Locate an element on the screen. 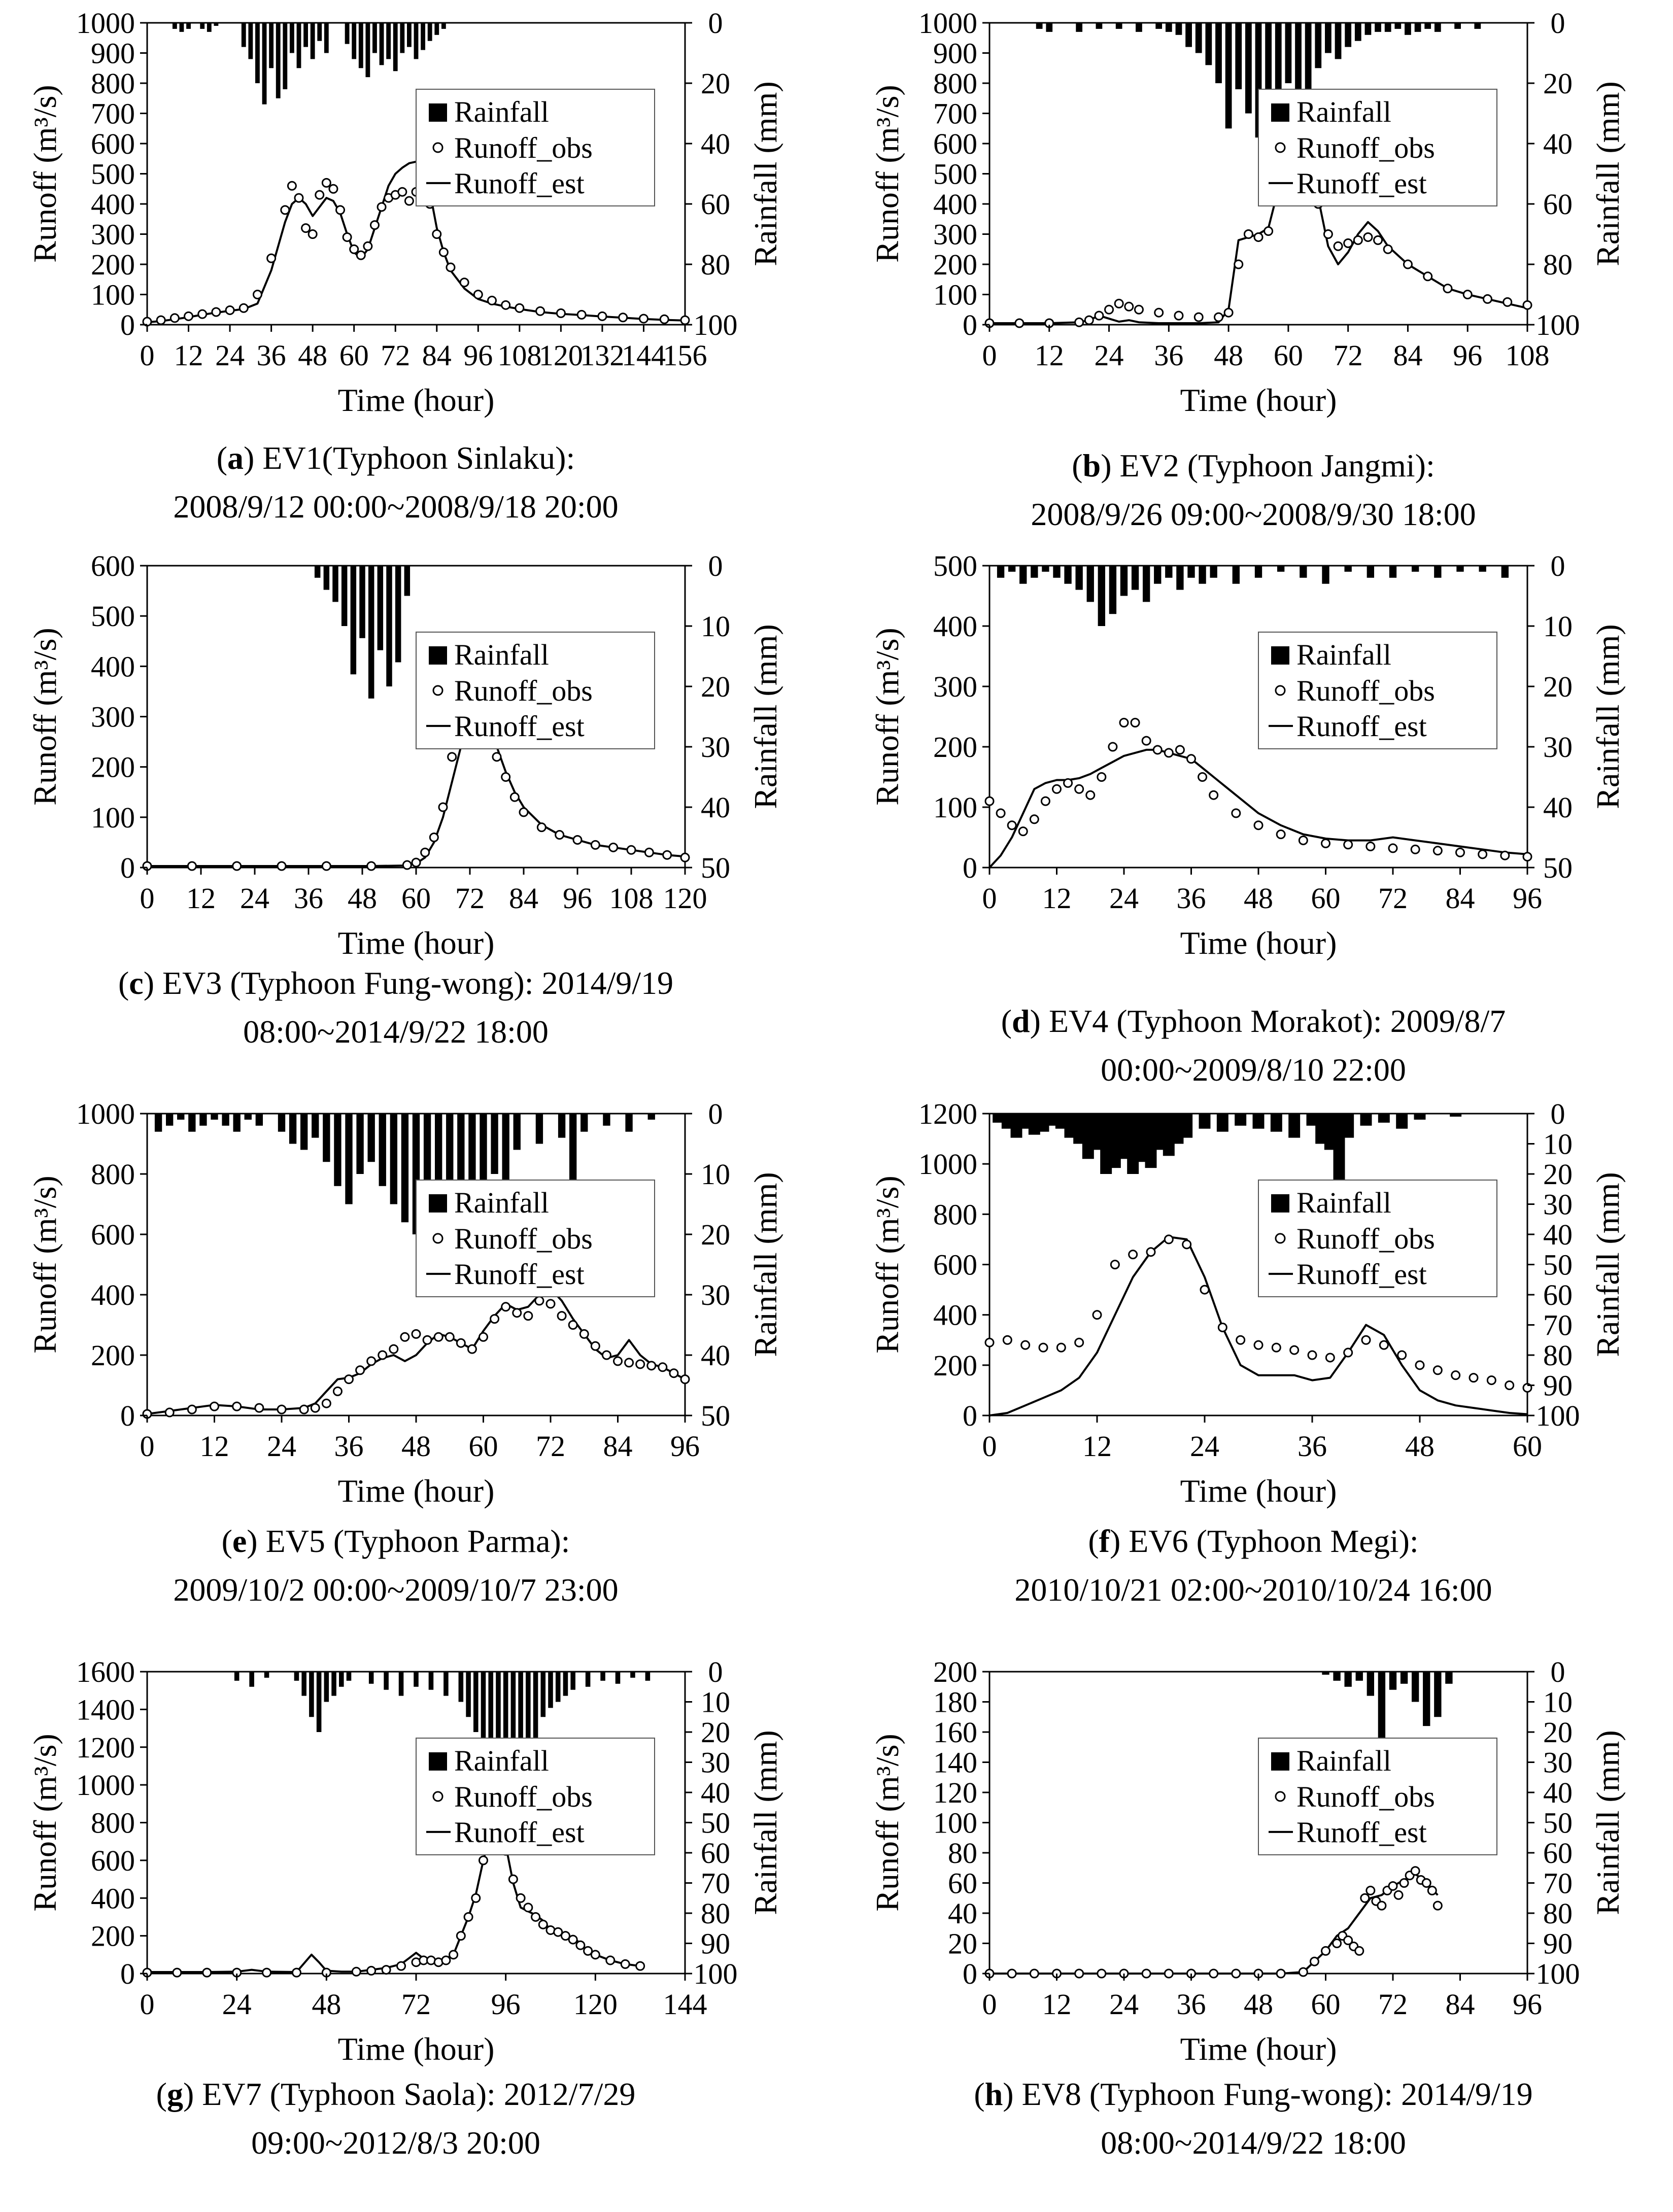 This screenshot has width=1673, height=2212. y-tick-label: 1200 is located at coordinates (105, 1747).